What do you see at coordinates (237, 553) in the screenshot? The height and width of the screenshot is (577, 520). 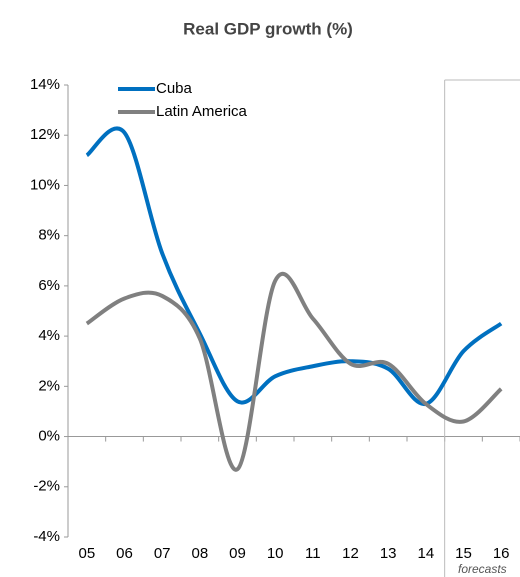 I see `x-tick-label: 09` at bounding box center [237, 553].